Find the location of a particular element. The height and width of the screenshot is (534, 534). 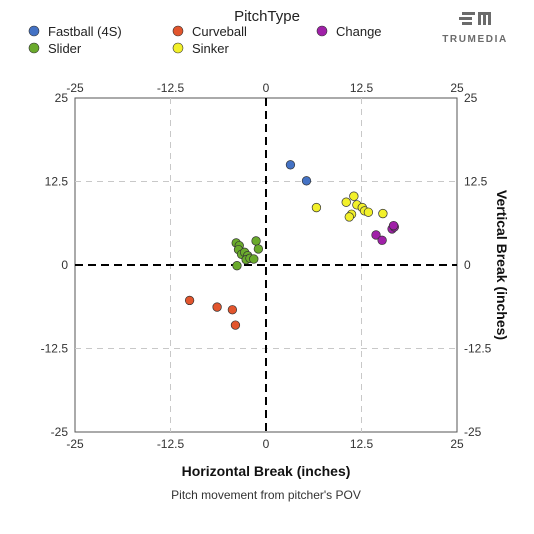

x-tick-label: -25 is located at coordinates (75, 444).